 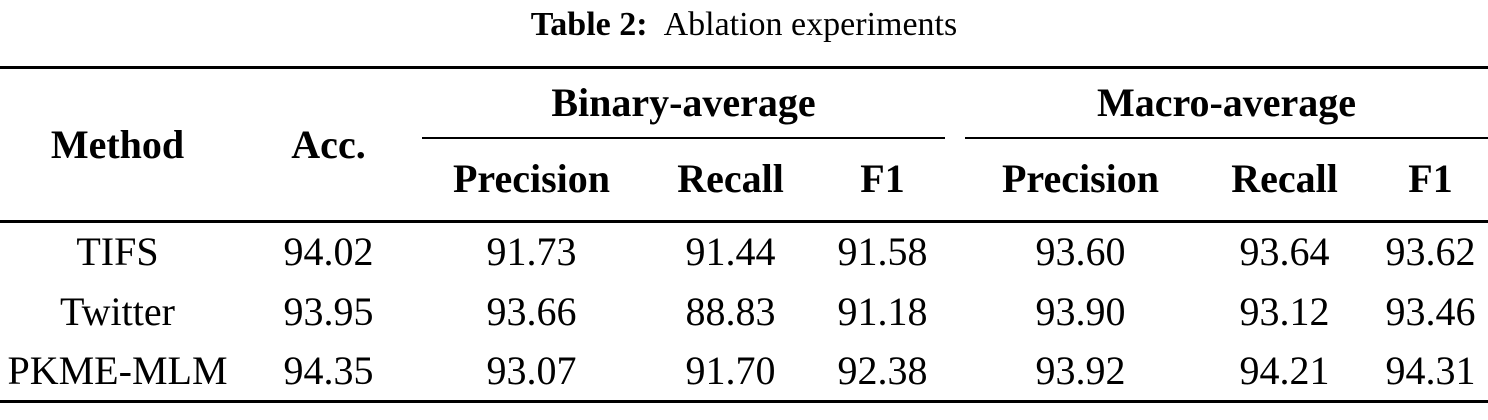 I want to click on binary-f1-cell: 91.18, so click(x=882, y=311).